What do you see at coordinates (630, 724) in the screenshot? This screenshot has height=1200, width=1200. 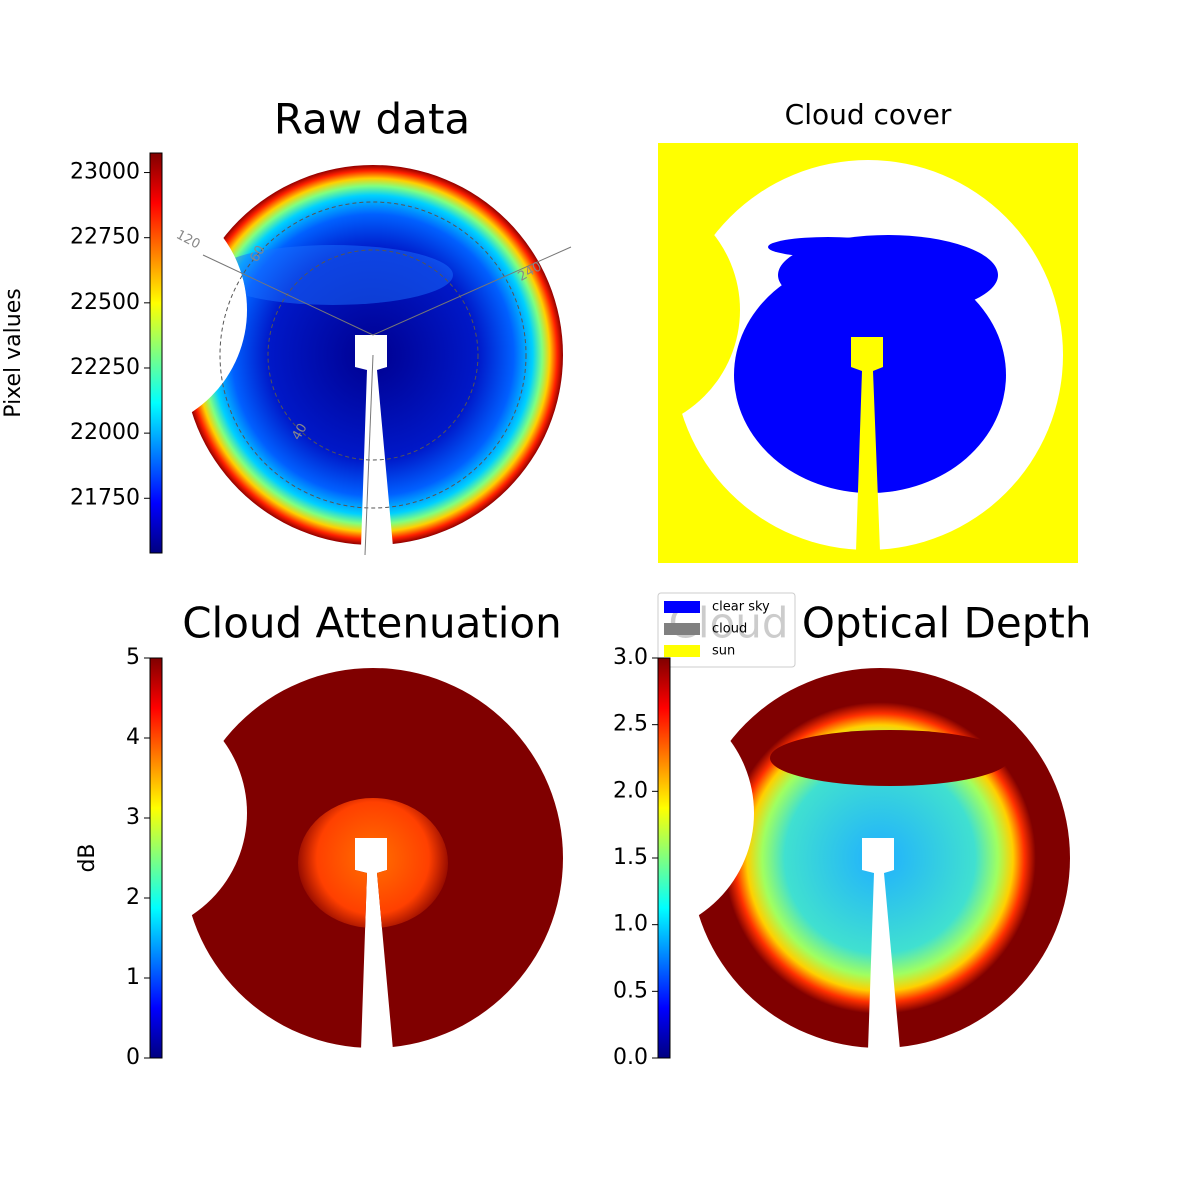 I see `colorbar-tick-label: 2.5` at bounding box center [630, 724].